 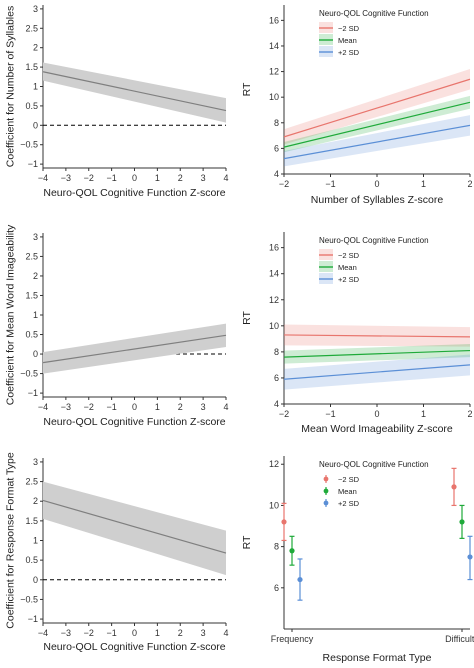 What do you see at coordinates (276, 588) in the screenshot?
I see `y-tick-label: 6` at bounding box center [276, 588].